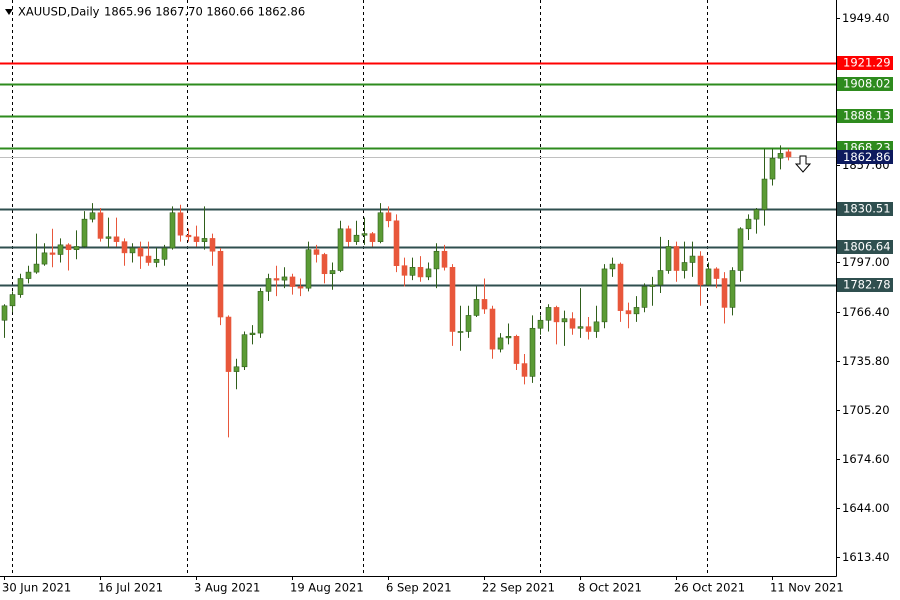 This screenshot has height=600, width=900. I want to click on collapse-triangle, so click(9, 12).